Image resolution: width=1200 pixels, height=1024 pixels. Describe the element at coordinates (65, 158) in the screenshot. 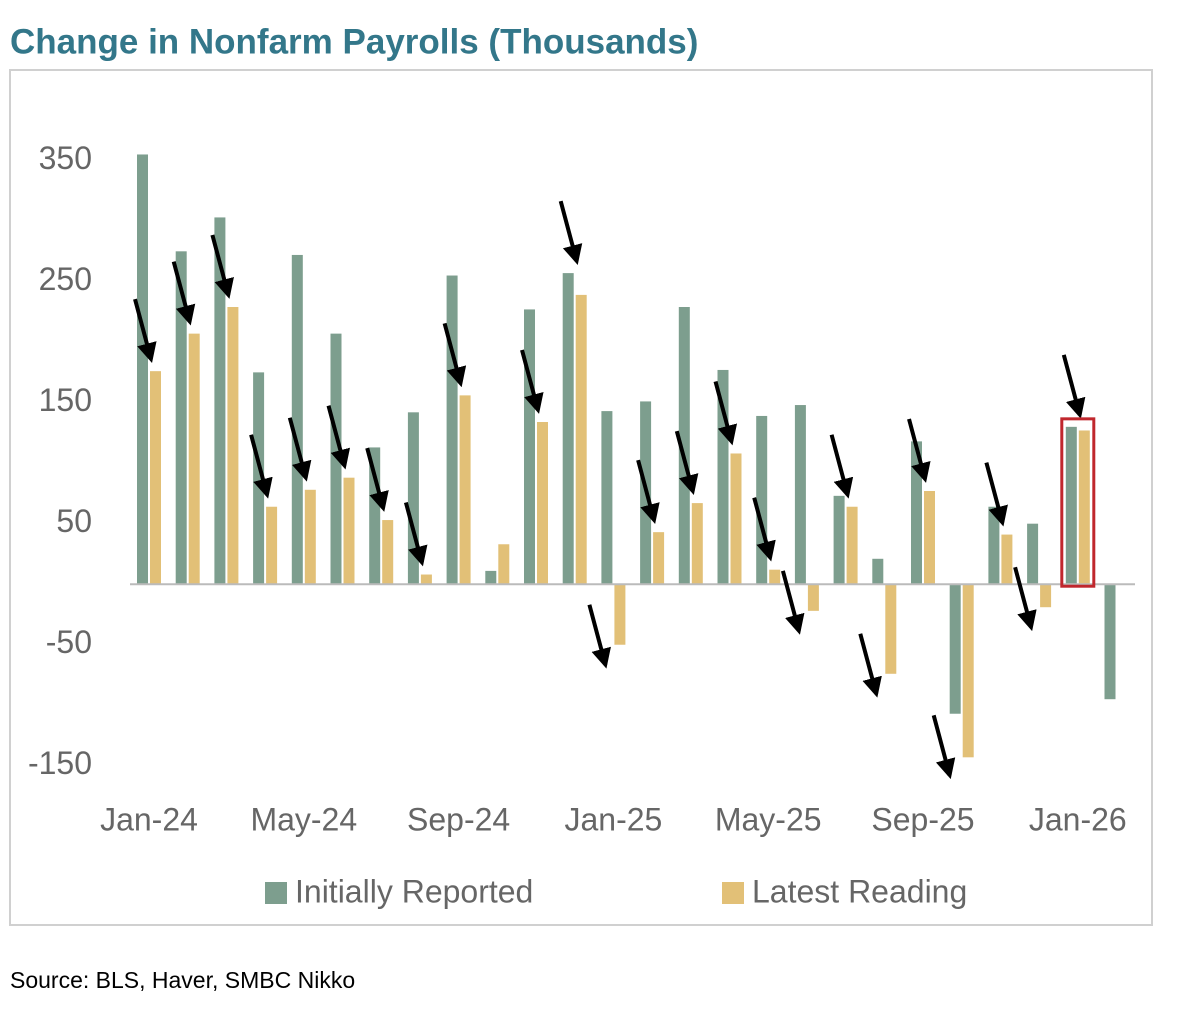

I see `y-tick-label: 350` at that location.